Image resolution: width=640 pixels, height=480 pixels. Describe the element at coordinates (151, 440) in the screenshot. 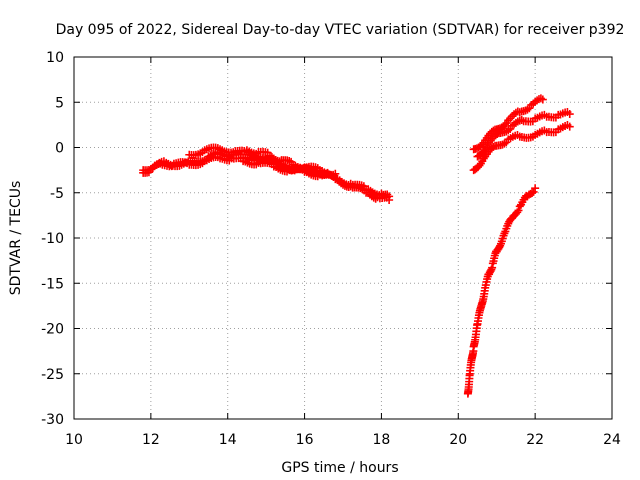

I see `x-tick-label: 12` at that location.